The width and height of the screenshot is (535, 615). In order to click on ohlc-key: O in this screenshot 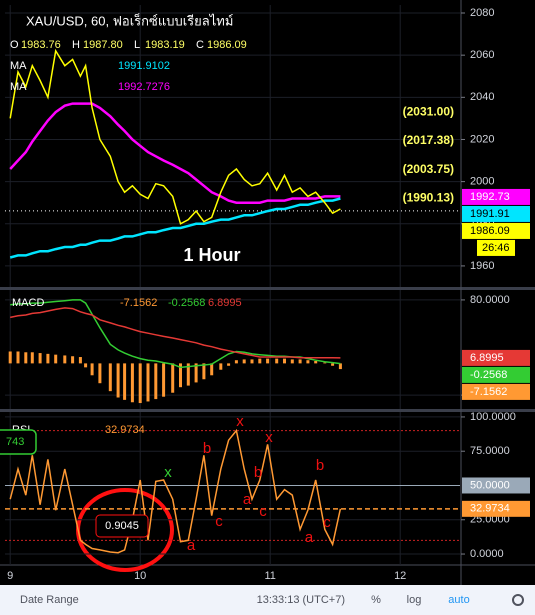, I will do `click(14, 45)`.